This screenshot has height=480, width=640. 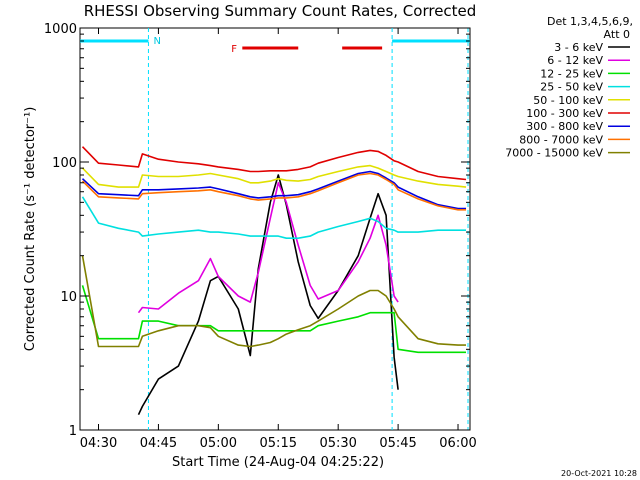 What do you see at coordinates (575, 60) in the screenshot?
I see `legend-item-label: 6 - 12 keV` at bounding box center [575, 60].